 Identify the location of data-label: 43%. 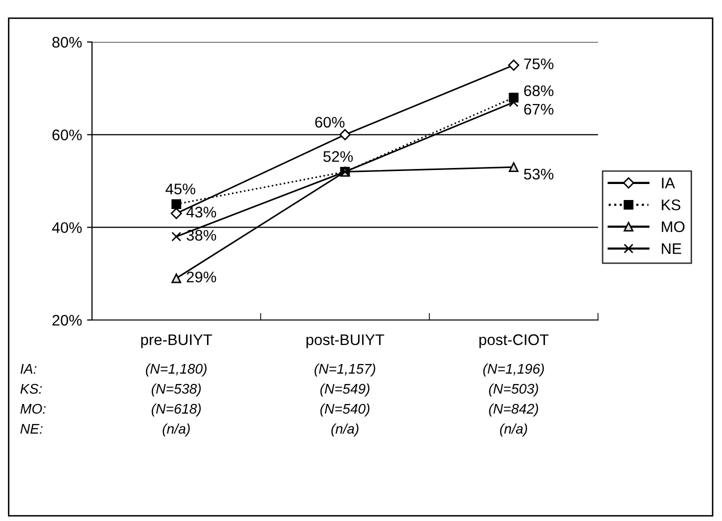
(201, 212).